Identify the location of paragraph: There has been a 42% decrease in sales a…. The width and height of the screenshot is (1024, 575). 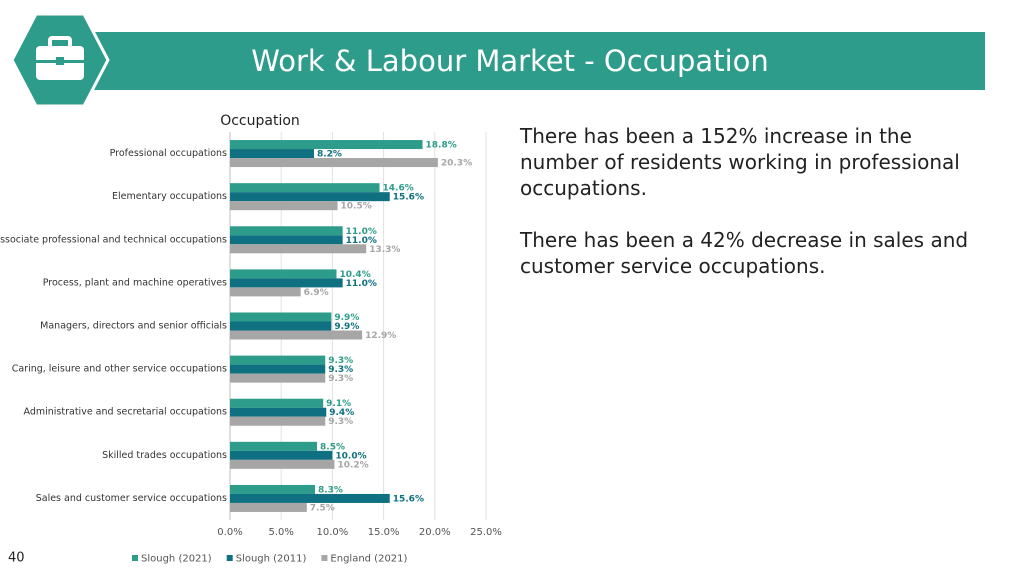
(744, 253).